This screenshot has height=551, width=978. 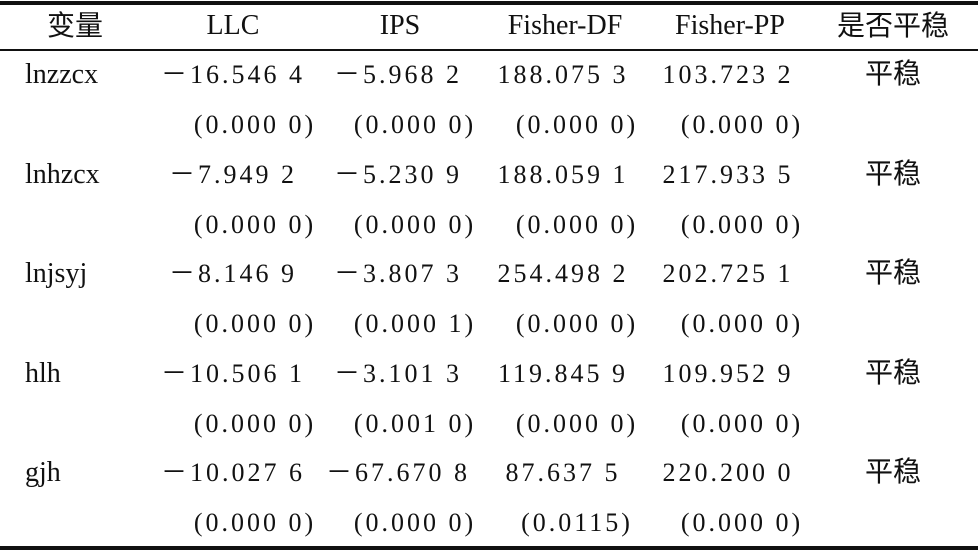 What do you see at coordinates (489, 548) in the screenshot?
I see `bottom-rule` at bounding box center [489, 548].